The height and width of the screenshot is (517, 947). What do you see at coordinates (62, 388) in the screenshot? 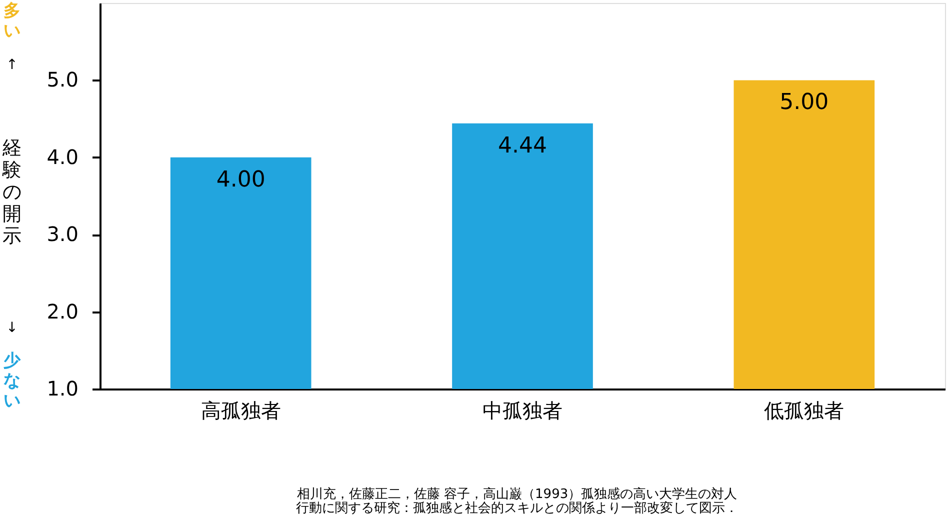
I see `y-tick-label: 1.0` at bounding box center [62, 388].